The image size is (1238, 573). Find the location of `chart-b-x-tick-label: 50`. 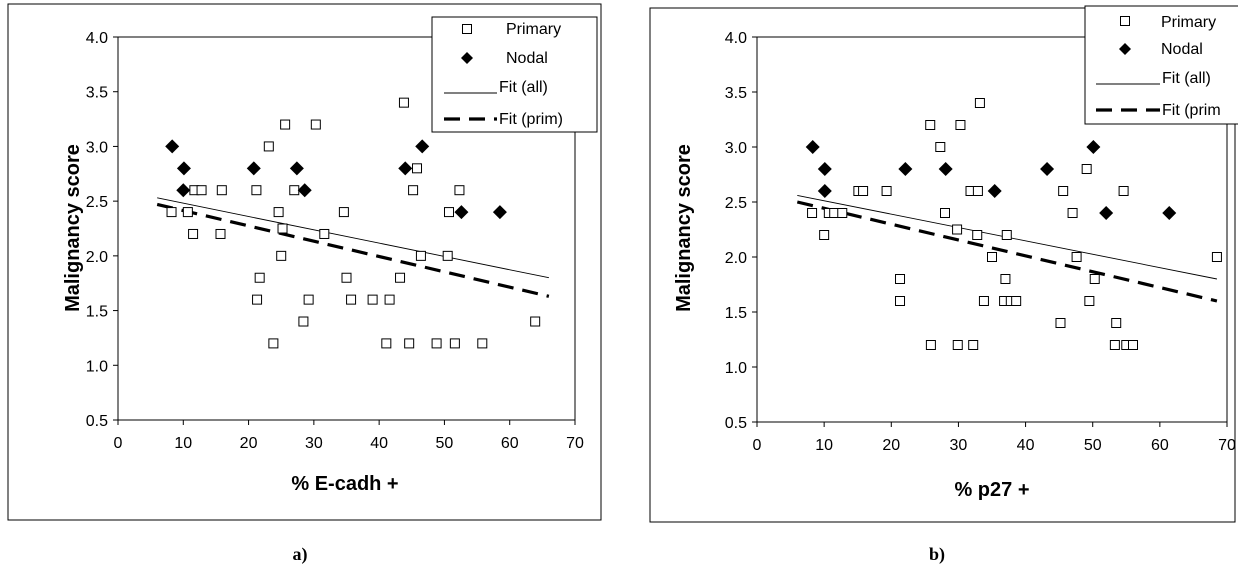

chart-b-x-tick-label: 50 is located at coordinates (1093, 445).